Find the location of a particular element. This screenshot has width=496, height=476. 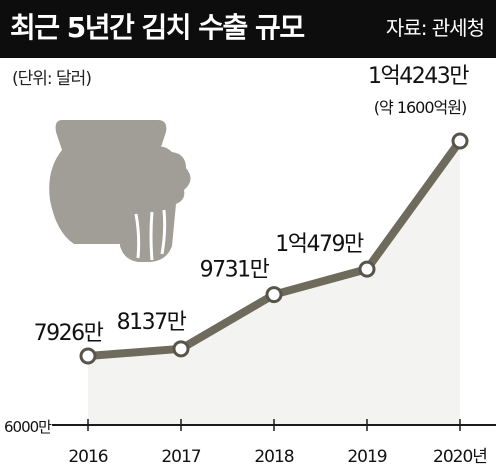

header-bar: 최근 5년간 김치 수출 규모 자료: 관세청 is located at coordinates (248, 29).